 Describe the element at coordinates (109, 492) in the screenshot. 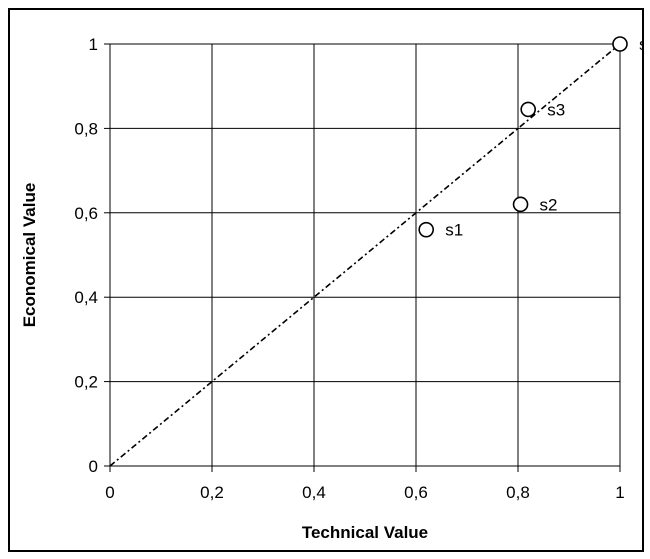

I see `x-tick-label: 0` at that location.